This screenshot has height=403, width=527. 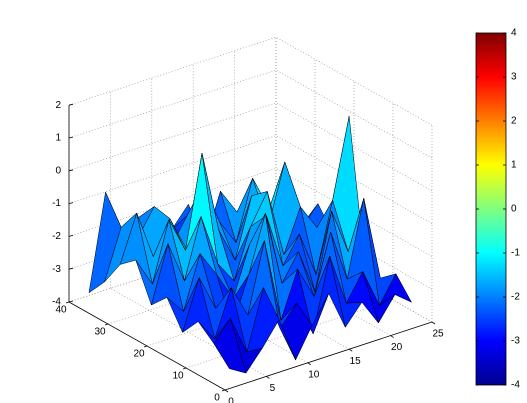 What do you see at coordinates (515, 297) in the screenshot?
I see `colorbar-tick-label: -2` at bounding box center [515, 297].